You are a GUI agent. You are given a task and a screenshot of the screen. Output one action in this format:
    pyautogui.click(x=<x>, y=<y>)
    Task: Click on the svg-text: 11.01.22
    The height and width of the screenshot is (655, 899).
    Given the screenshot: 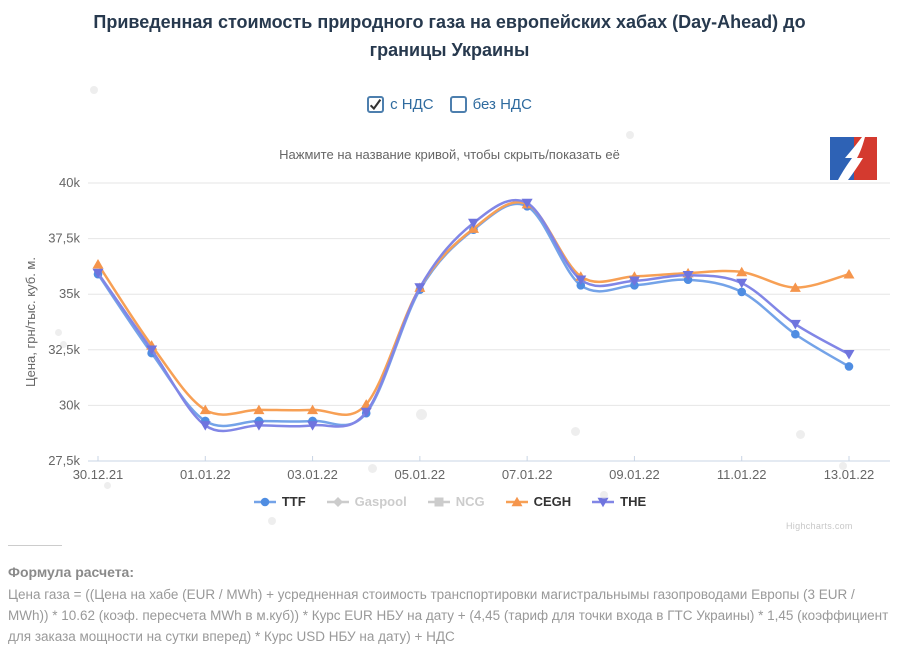 What is the action you would take?
    pyautogui.click(x=742, y=474)
    